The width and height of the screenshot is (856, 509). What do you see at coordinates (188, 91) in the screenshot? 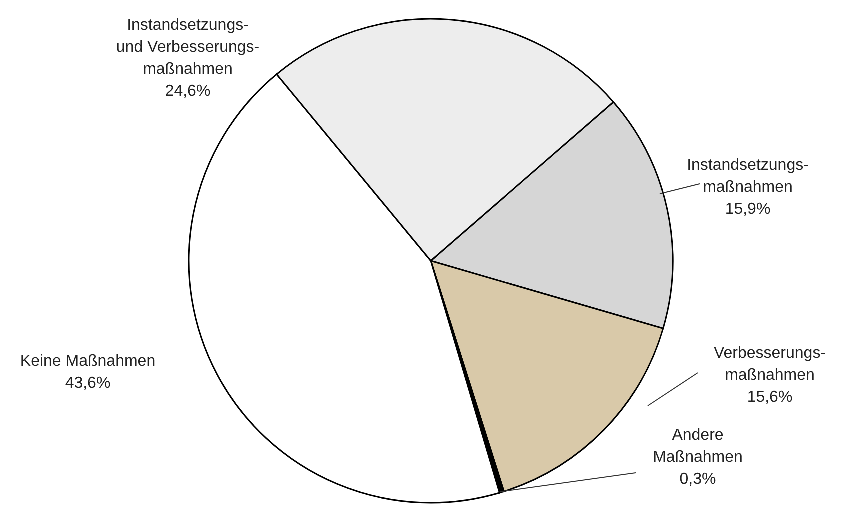
I see `data-label: 24,6%` at bounding box center [188, 91].